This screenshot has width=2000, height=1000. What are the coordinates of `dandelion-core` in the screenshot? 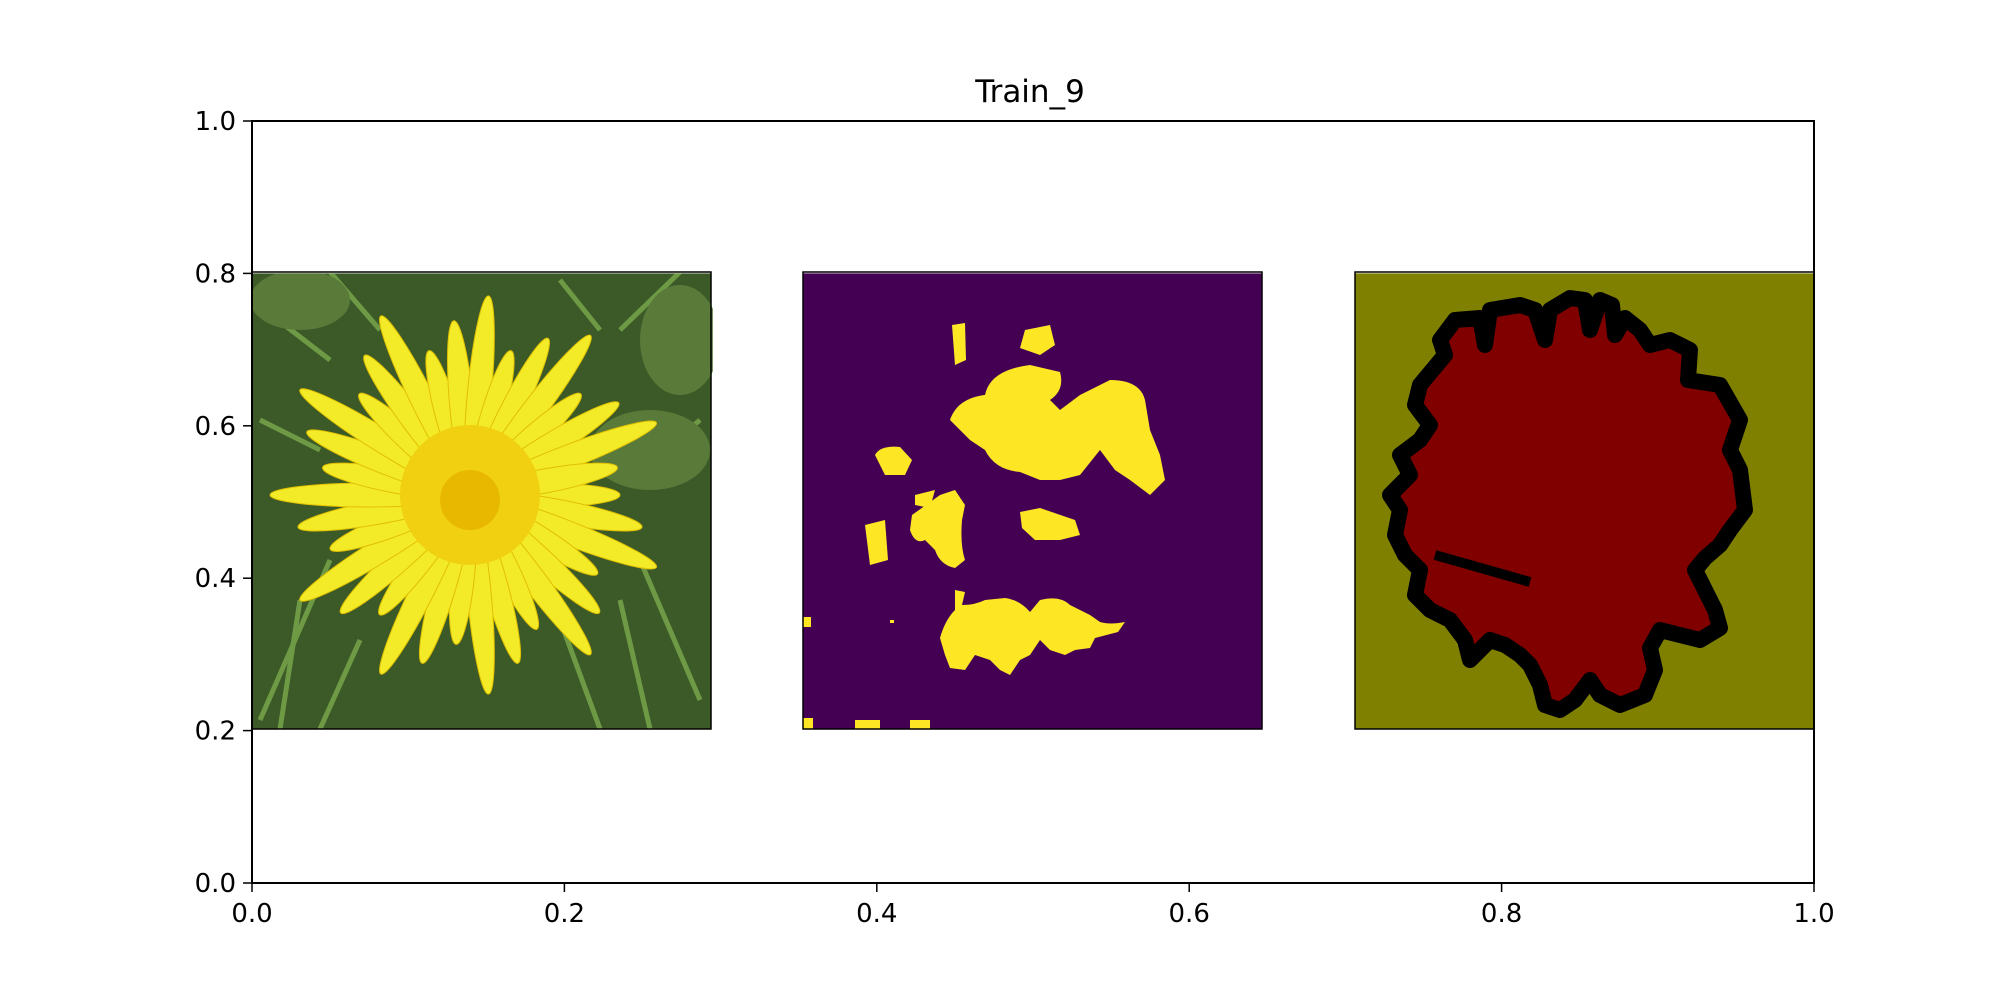 It's located at (470, 500).